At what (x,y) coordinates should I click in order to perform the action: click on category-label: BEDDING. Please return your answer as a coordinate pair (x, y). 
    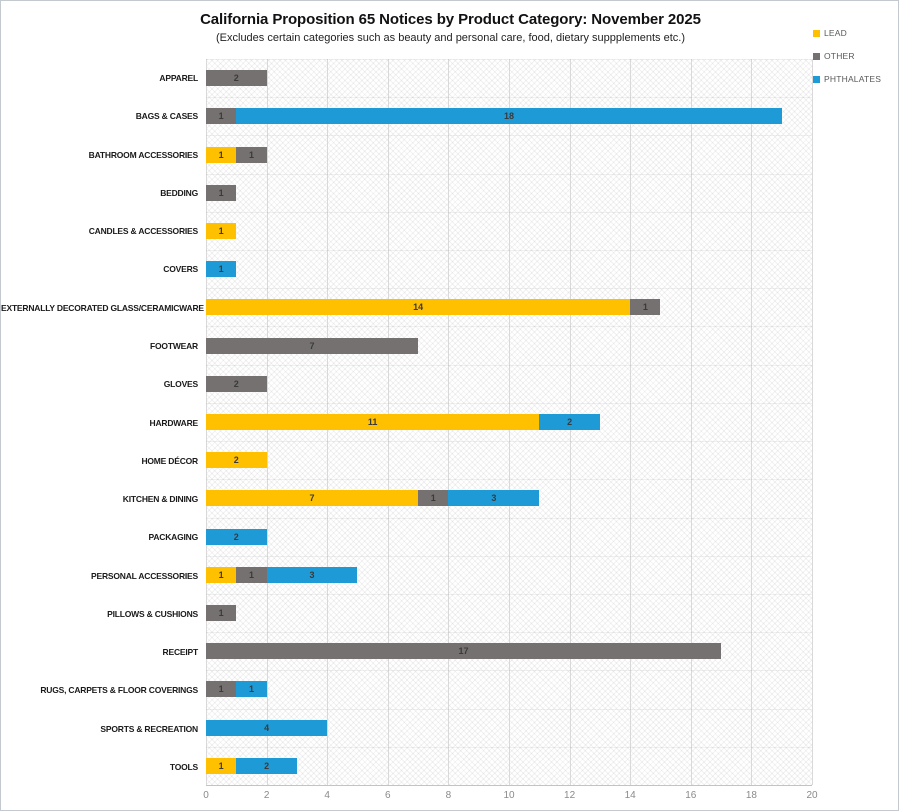
    Looking at the image, I should click on (179, 192).